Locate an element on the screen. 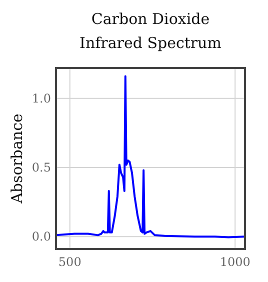 This screenshot has height=282, width=268. y-tick-label: 0.5 is located at coordinates (41, 167).